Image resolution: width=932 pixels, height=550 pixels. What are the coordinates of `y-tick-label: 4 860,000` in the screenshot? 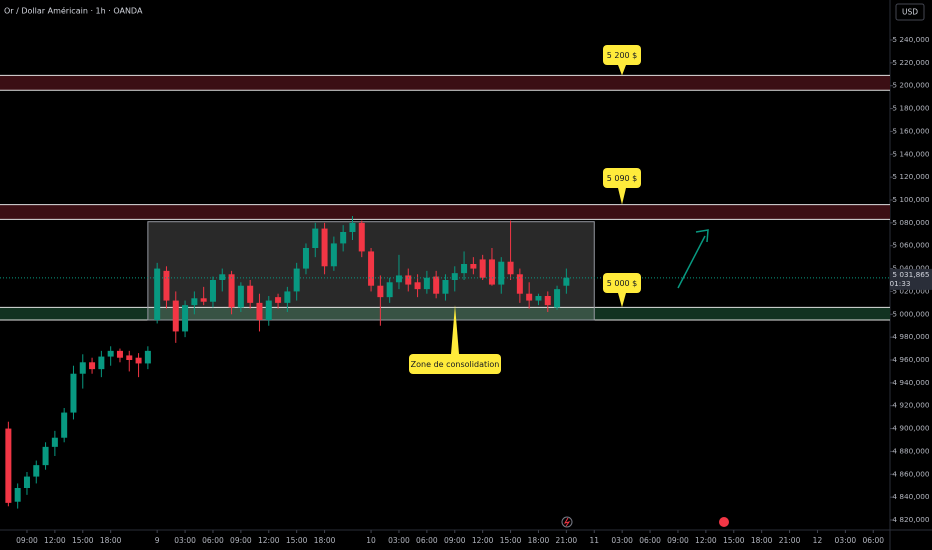 It's located at (910, 473).